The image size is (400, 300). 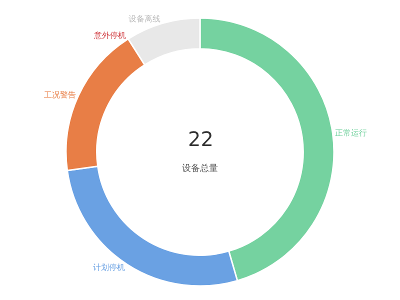 I want to click on slice-label: 工况警告, so click(x=60, y=95).